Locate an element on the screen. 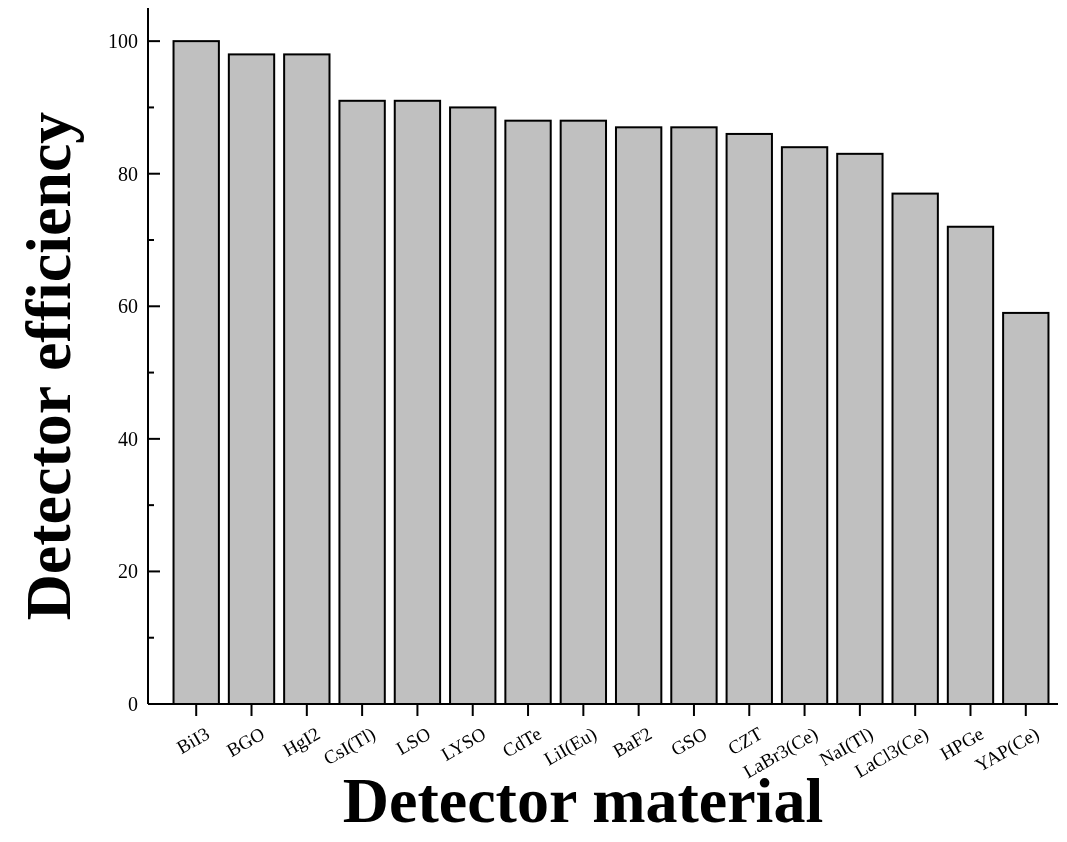 This screenshot has width=1067, height=842. y-tick-label: 80 is located at coordinates (128, 173).